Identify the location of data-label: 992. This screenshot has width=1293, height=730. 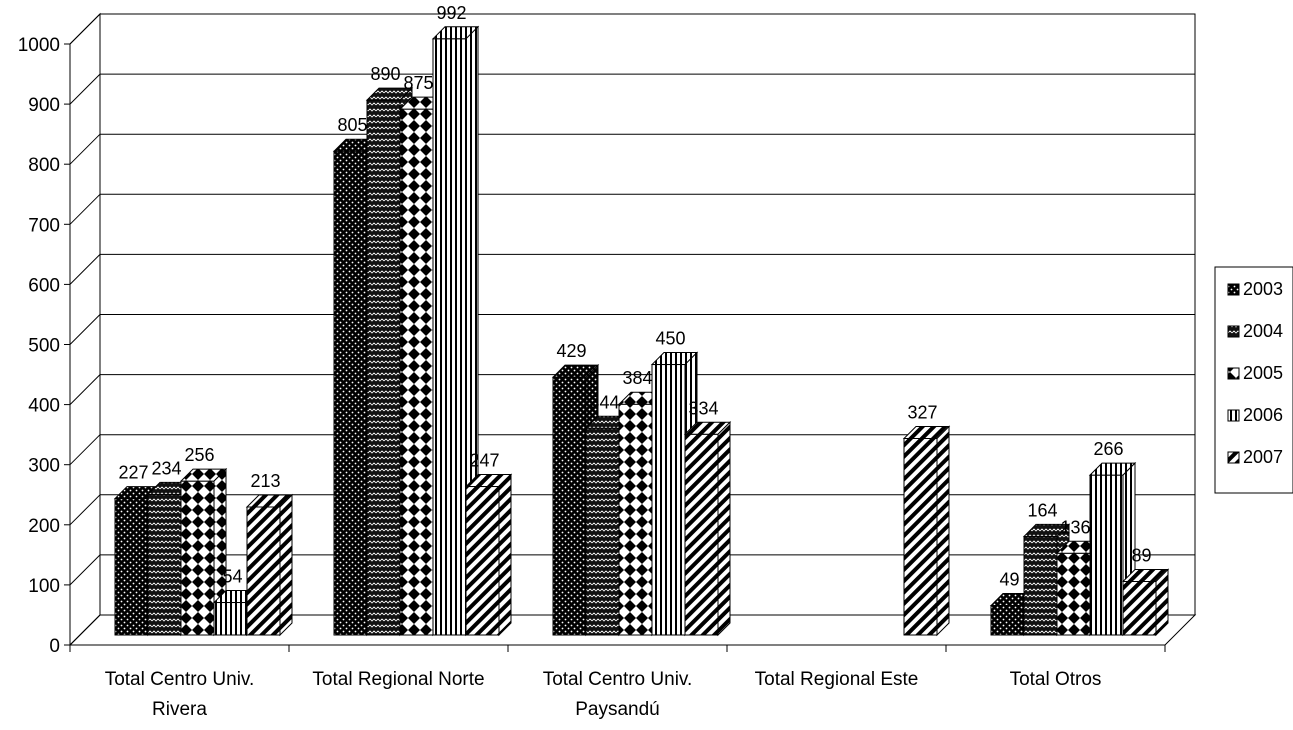
(451, 13).